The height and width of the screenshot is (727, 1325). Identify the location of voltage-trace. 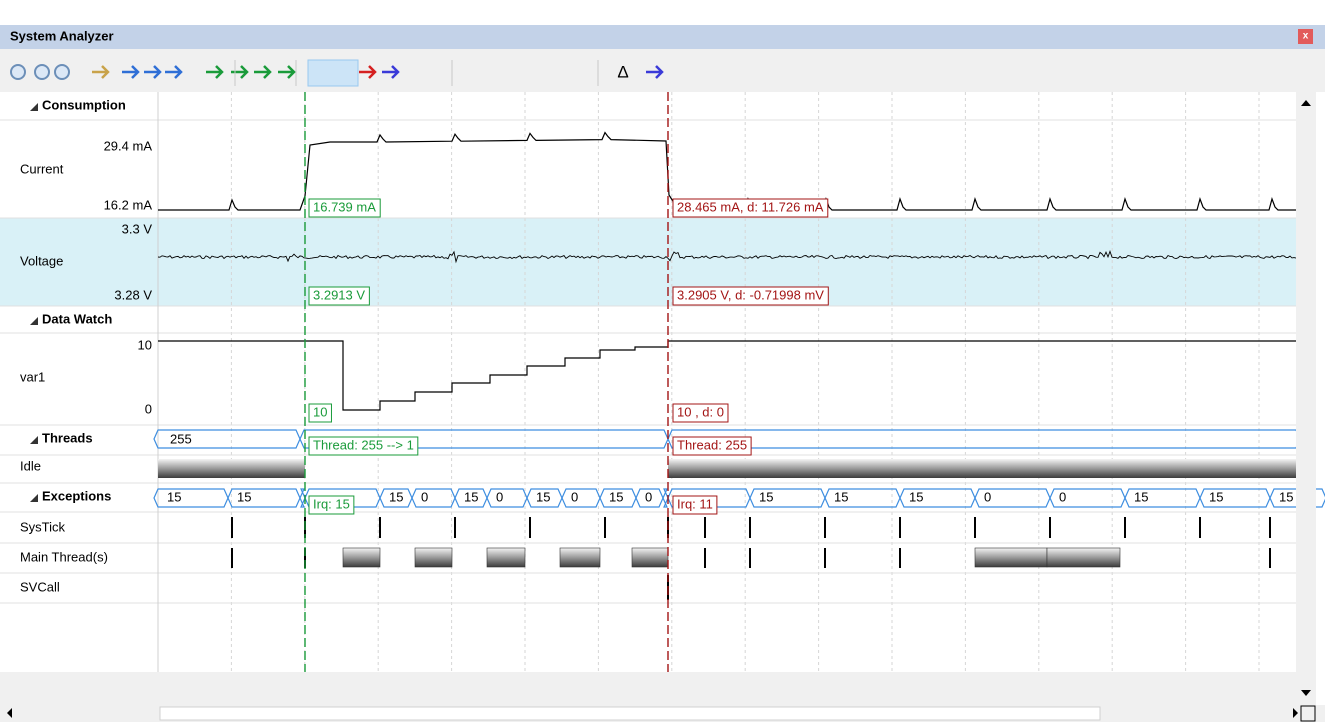
(727, 257).